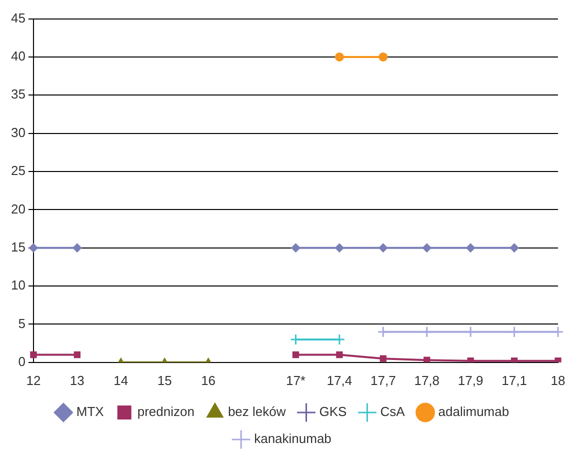 This screenshot has height=464, width=580. Describe the element at coordinates (427, 380) in the screenshot. I see `x-tick-label: 17,8` at that location.